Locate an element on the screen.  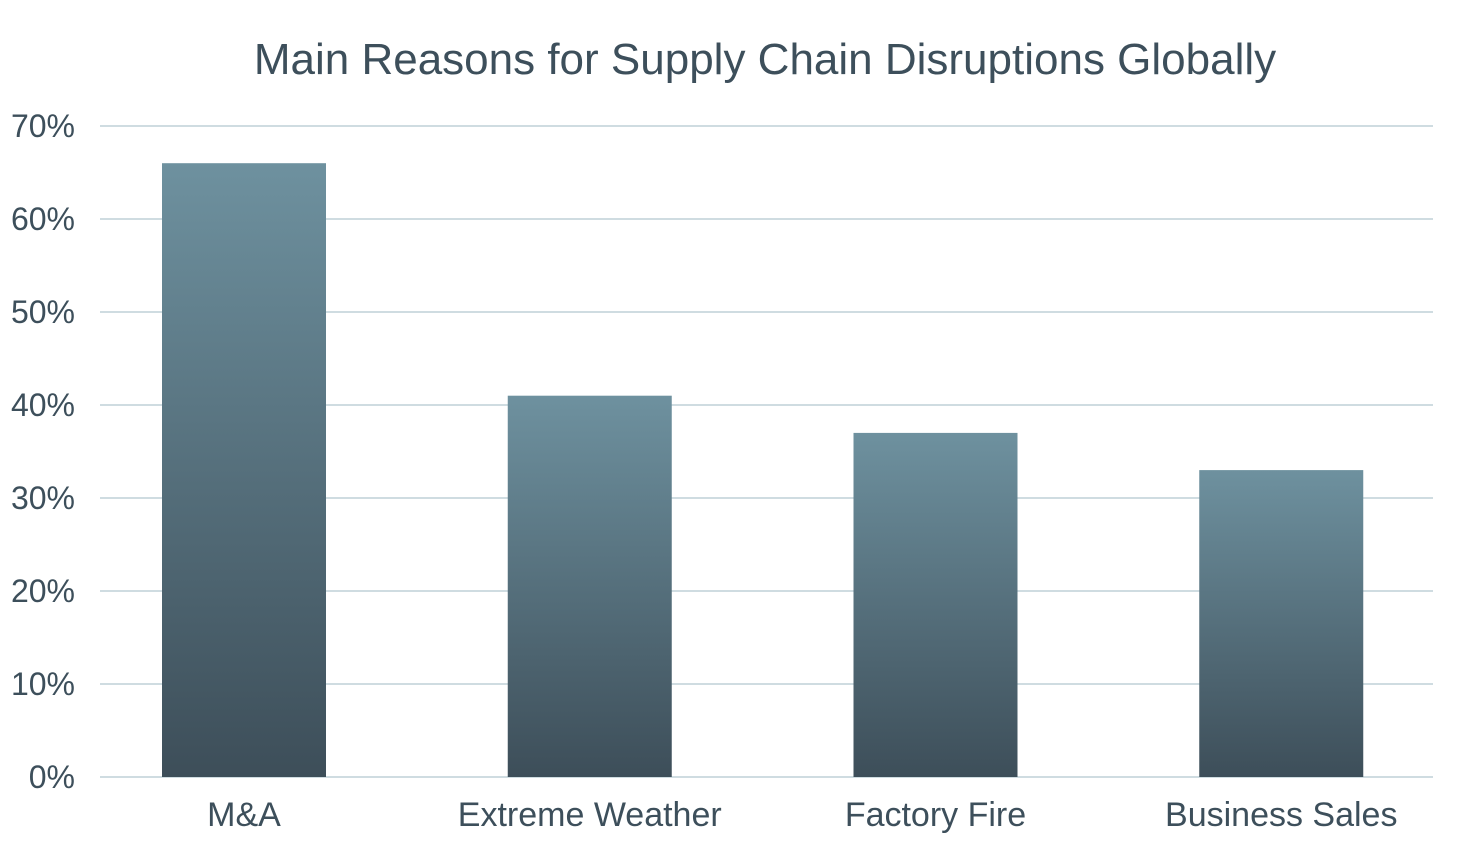
x-category-label: M&A is located at coordinates (244, 815).